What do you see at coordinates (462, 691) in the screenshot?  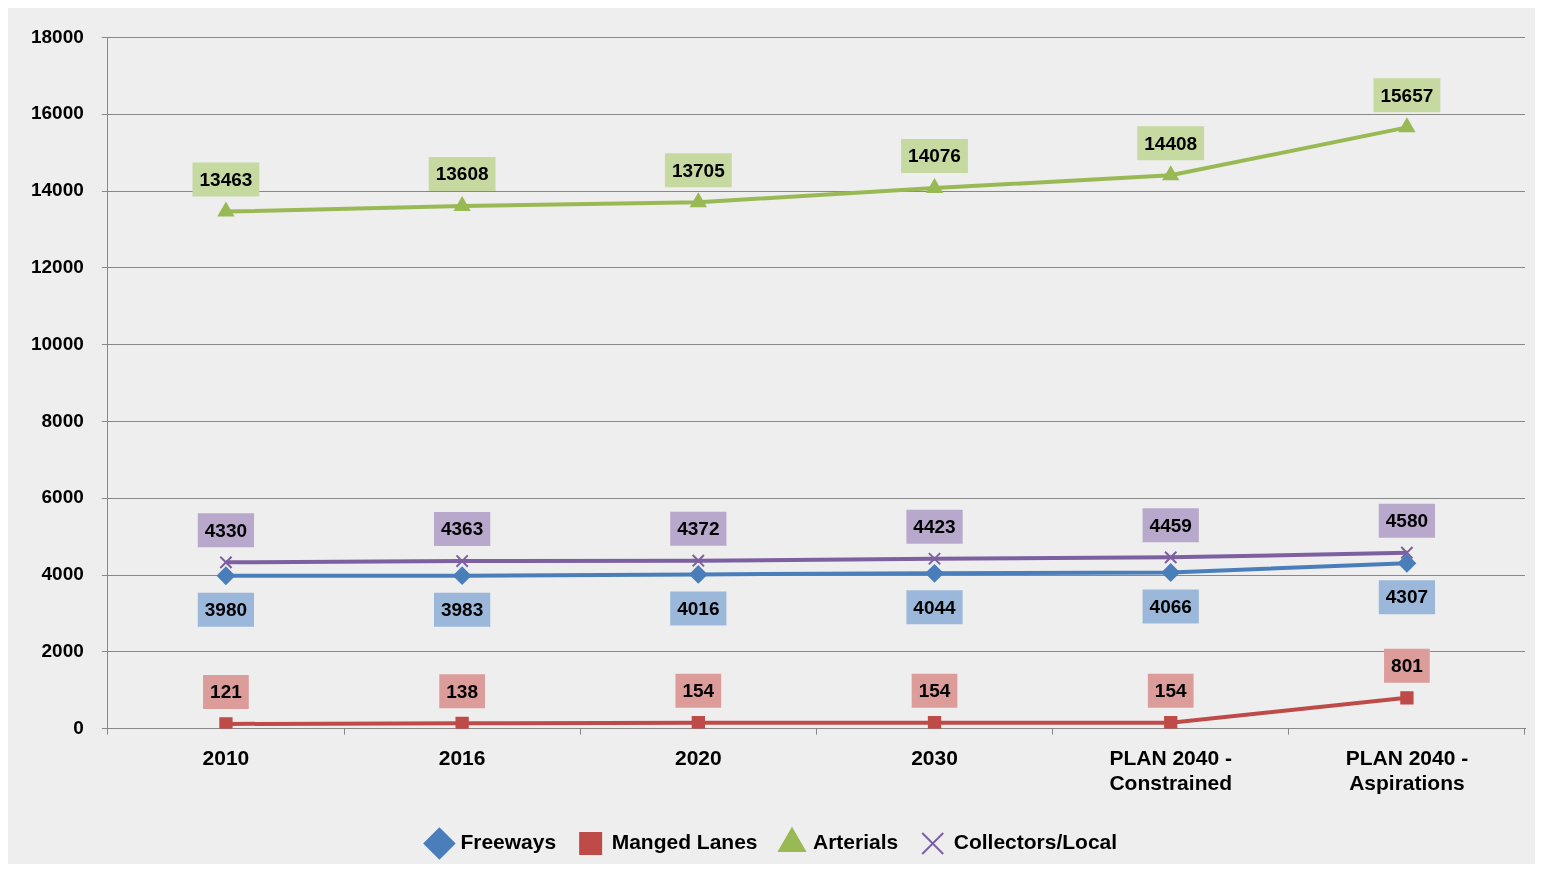 I see `data-label: 138` at bounding box center [462, 691].